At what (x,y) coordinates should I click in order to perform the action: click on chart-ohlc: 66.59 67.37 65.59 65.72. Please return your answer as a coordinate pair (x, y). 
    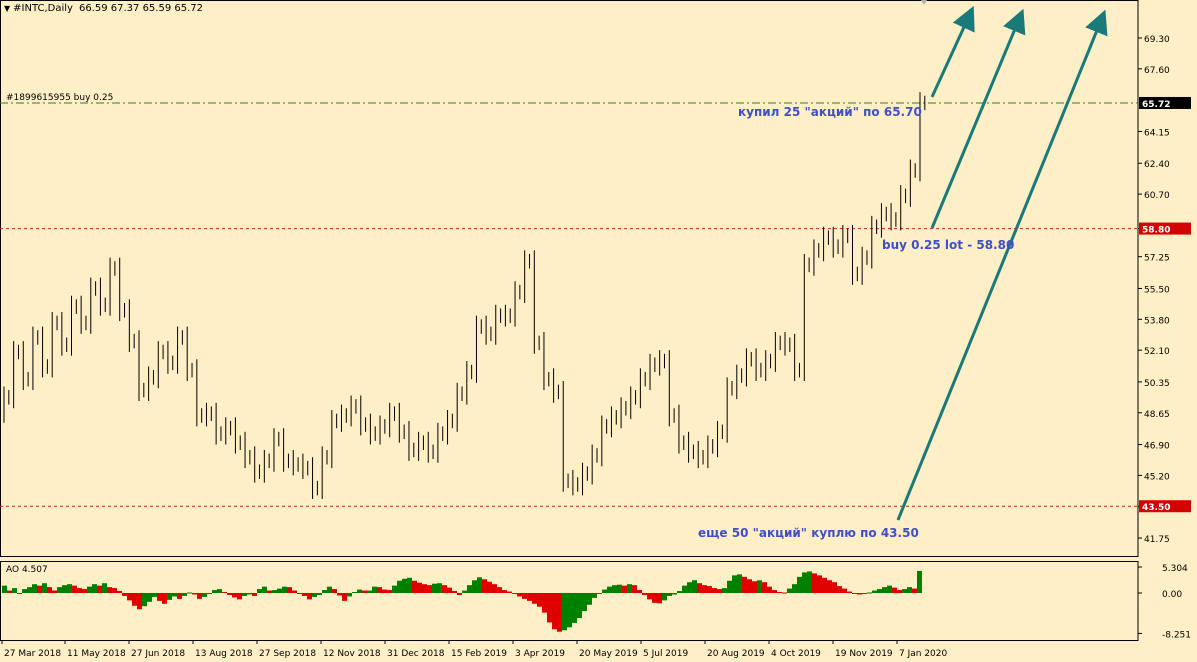
    Looking at the image, I should click on (141, 8).